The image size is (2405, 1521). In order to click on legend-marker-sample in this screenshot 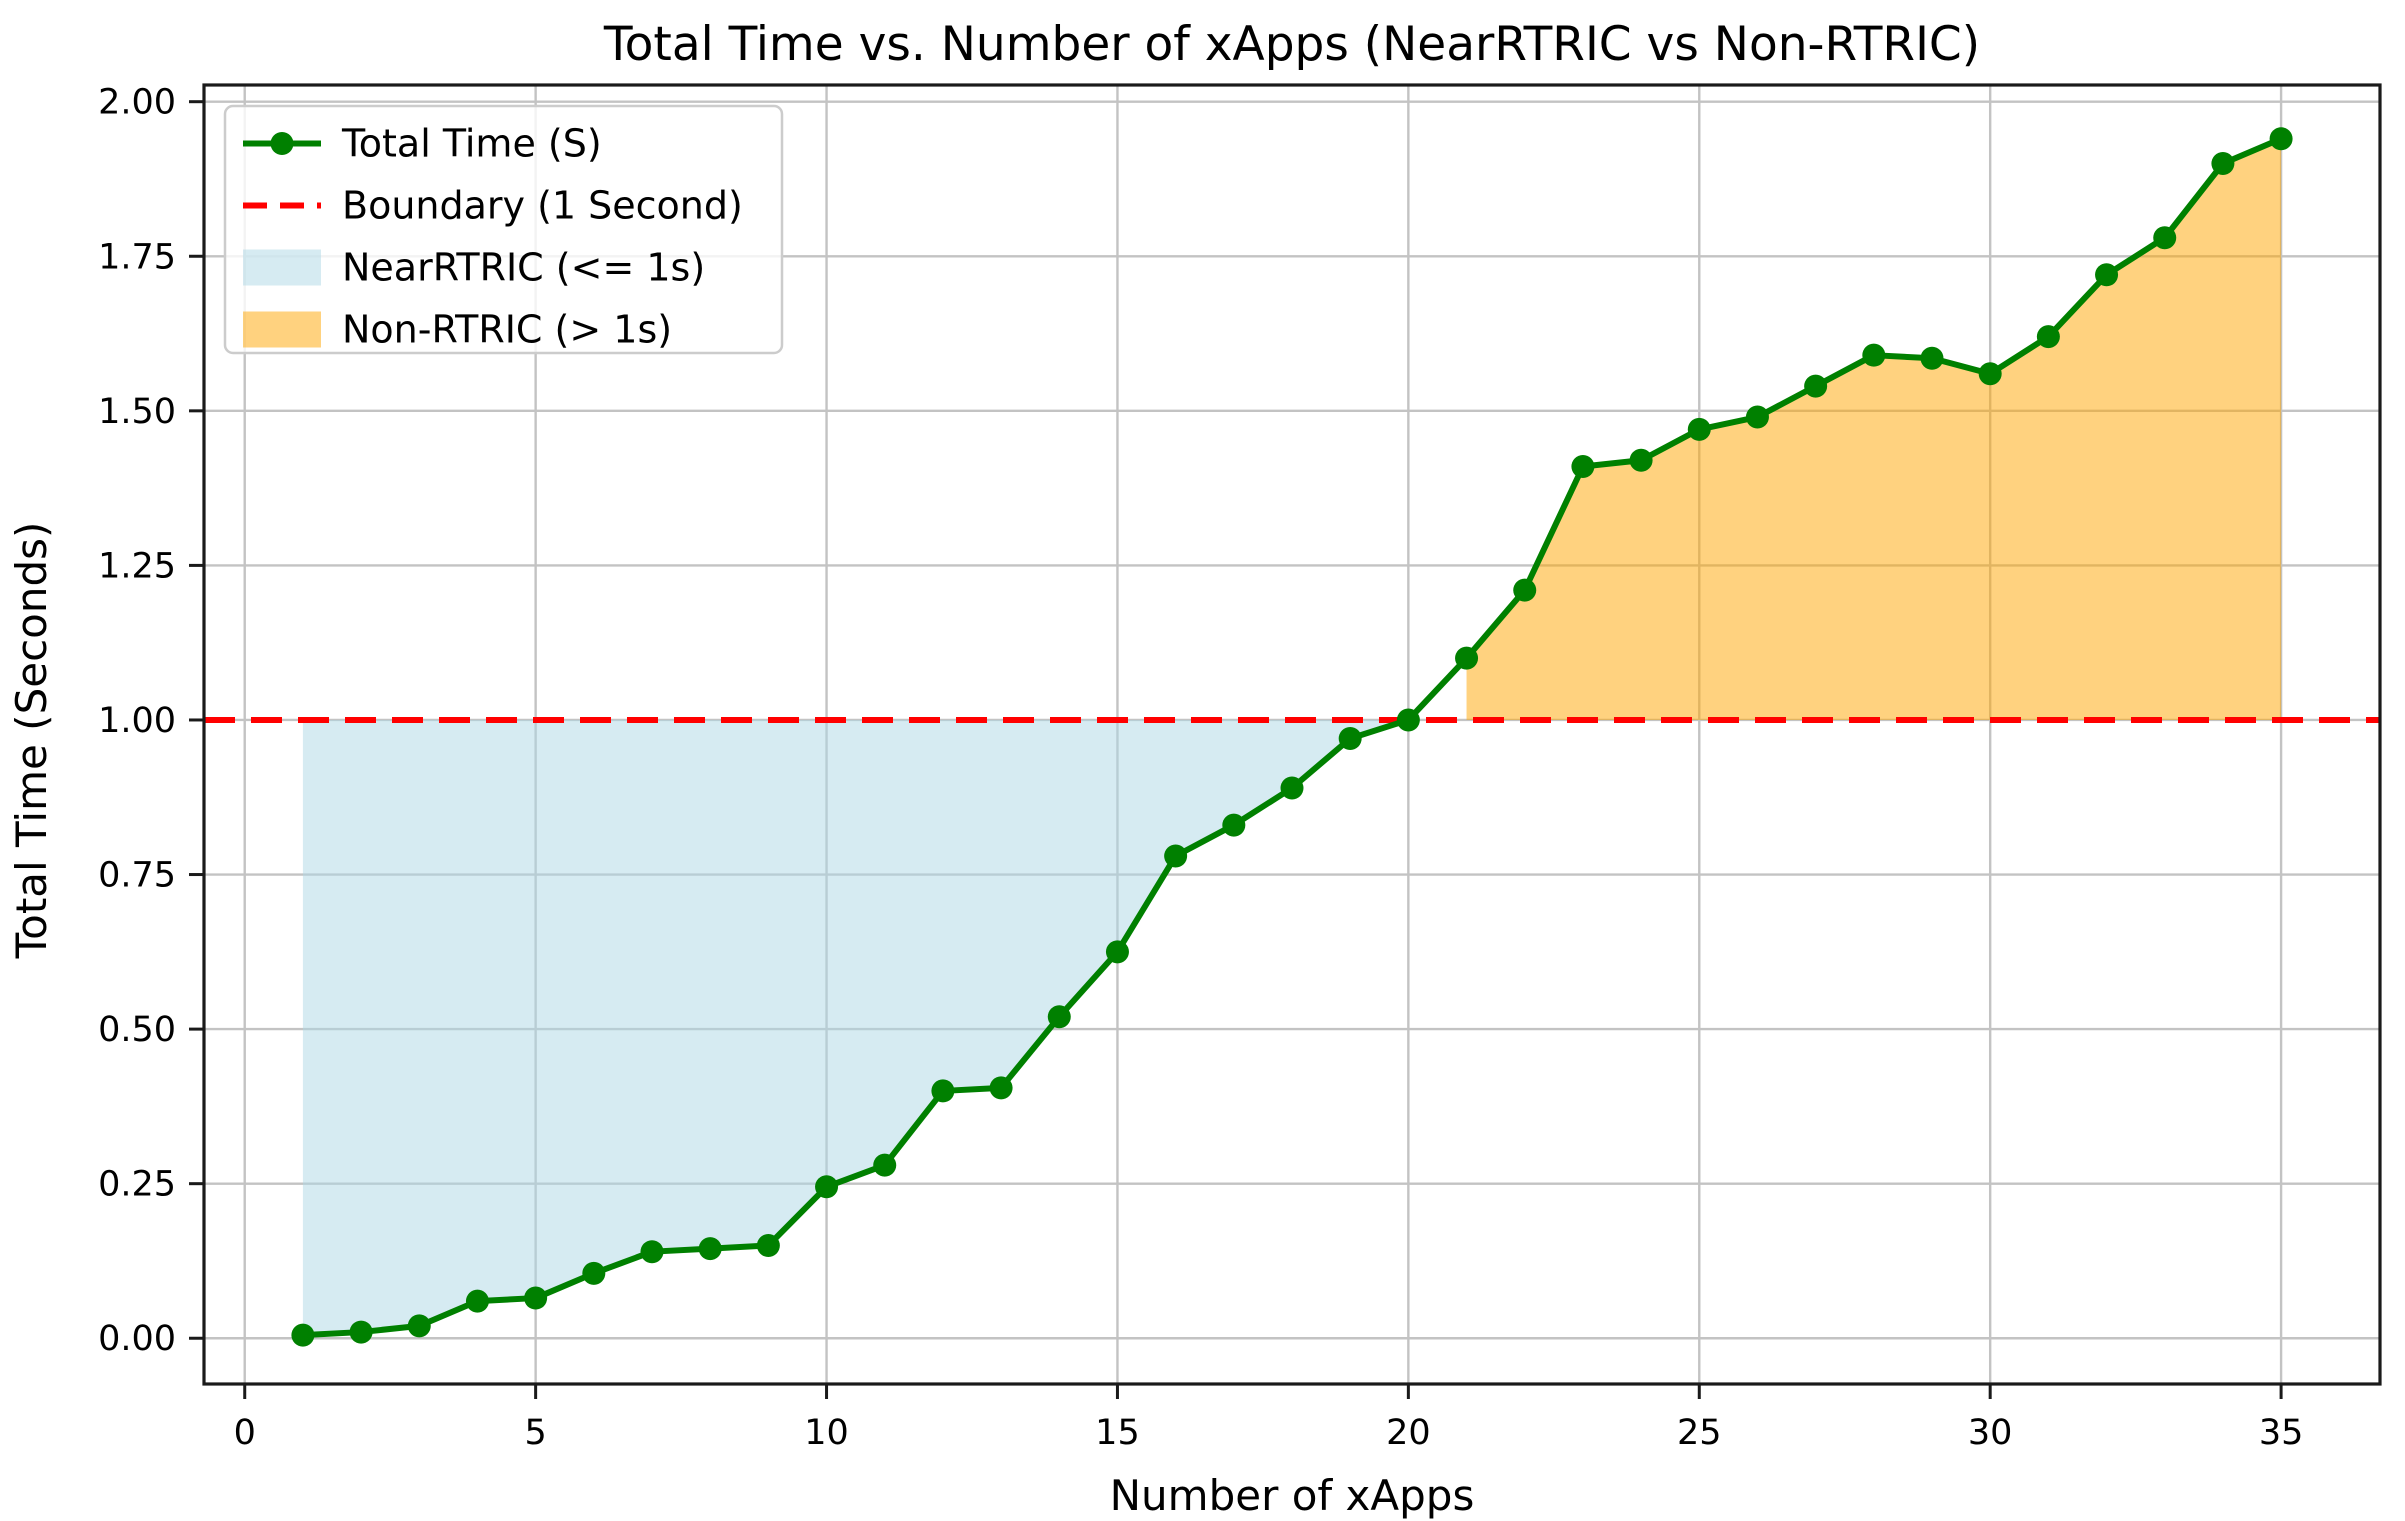, I will do `click(282, 143)`.